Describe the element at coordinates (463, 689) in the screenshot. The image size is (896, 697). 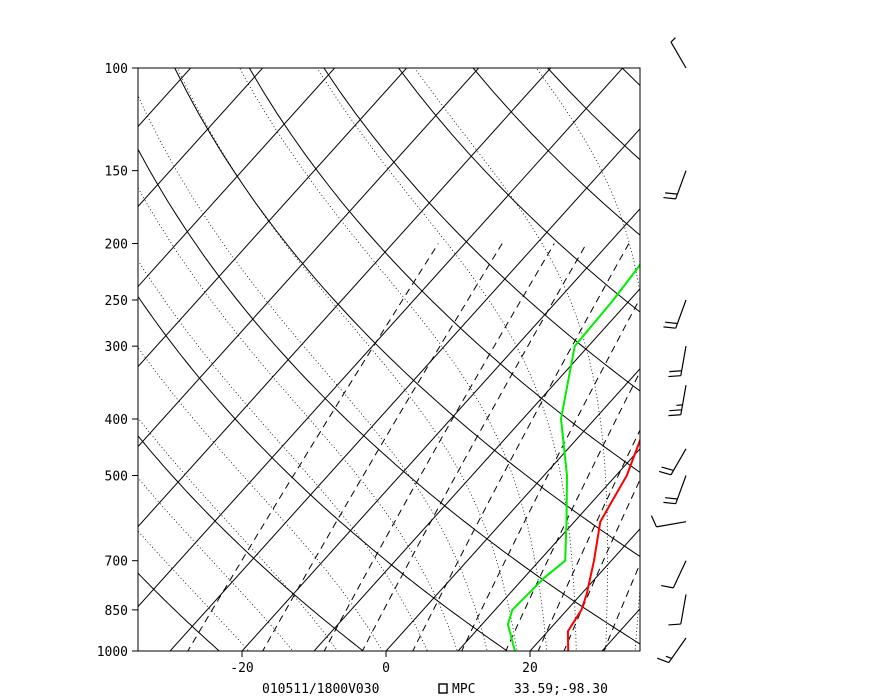
I see `footer-source: MPC` at that location.